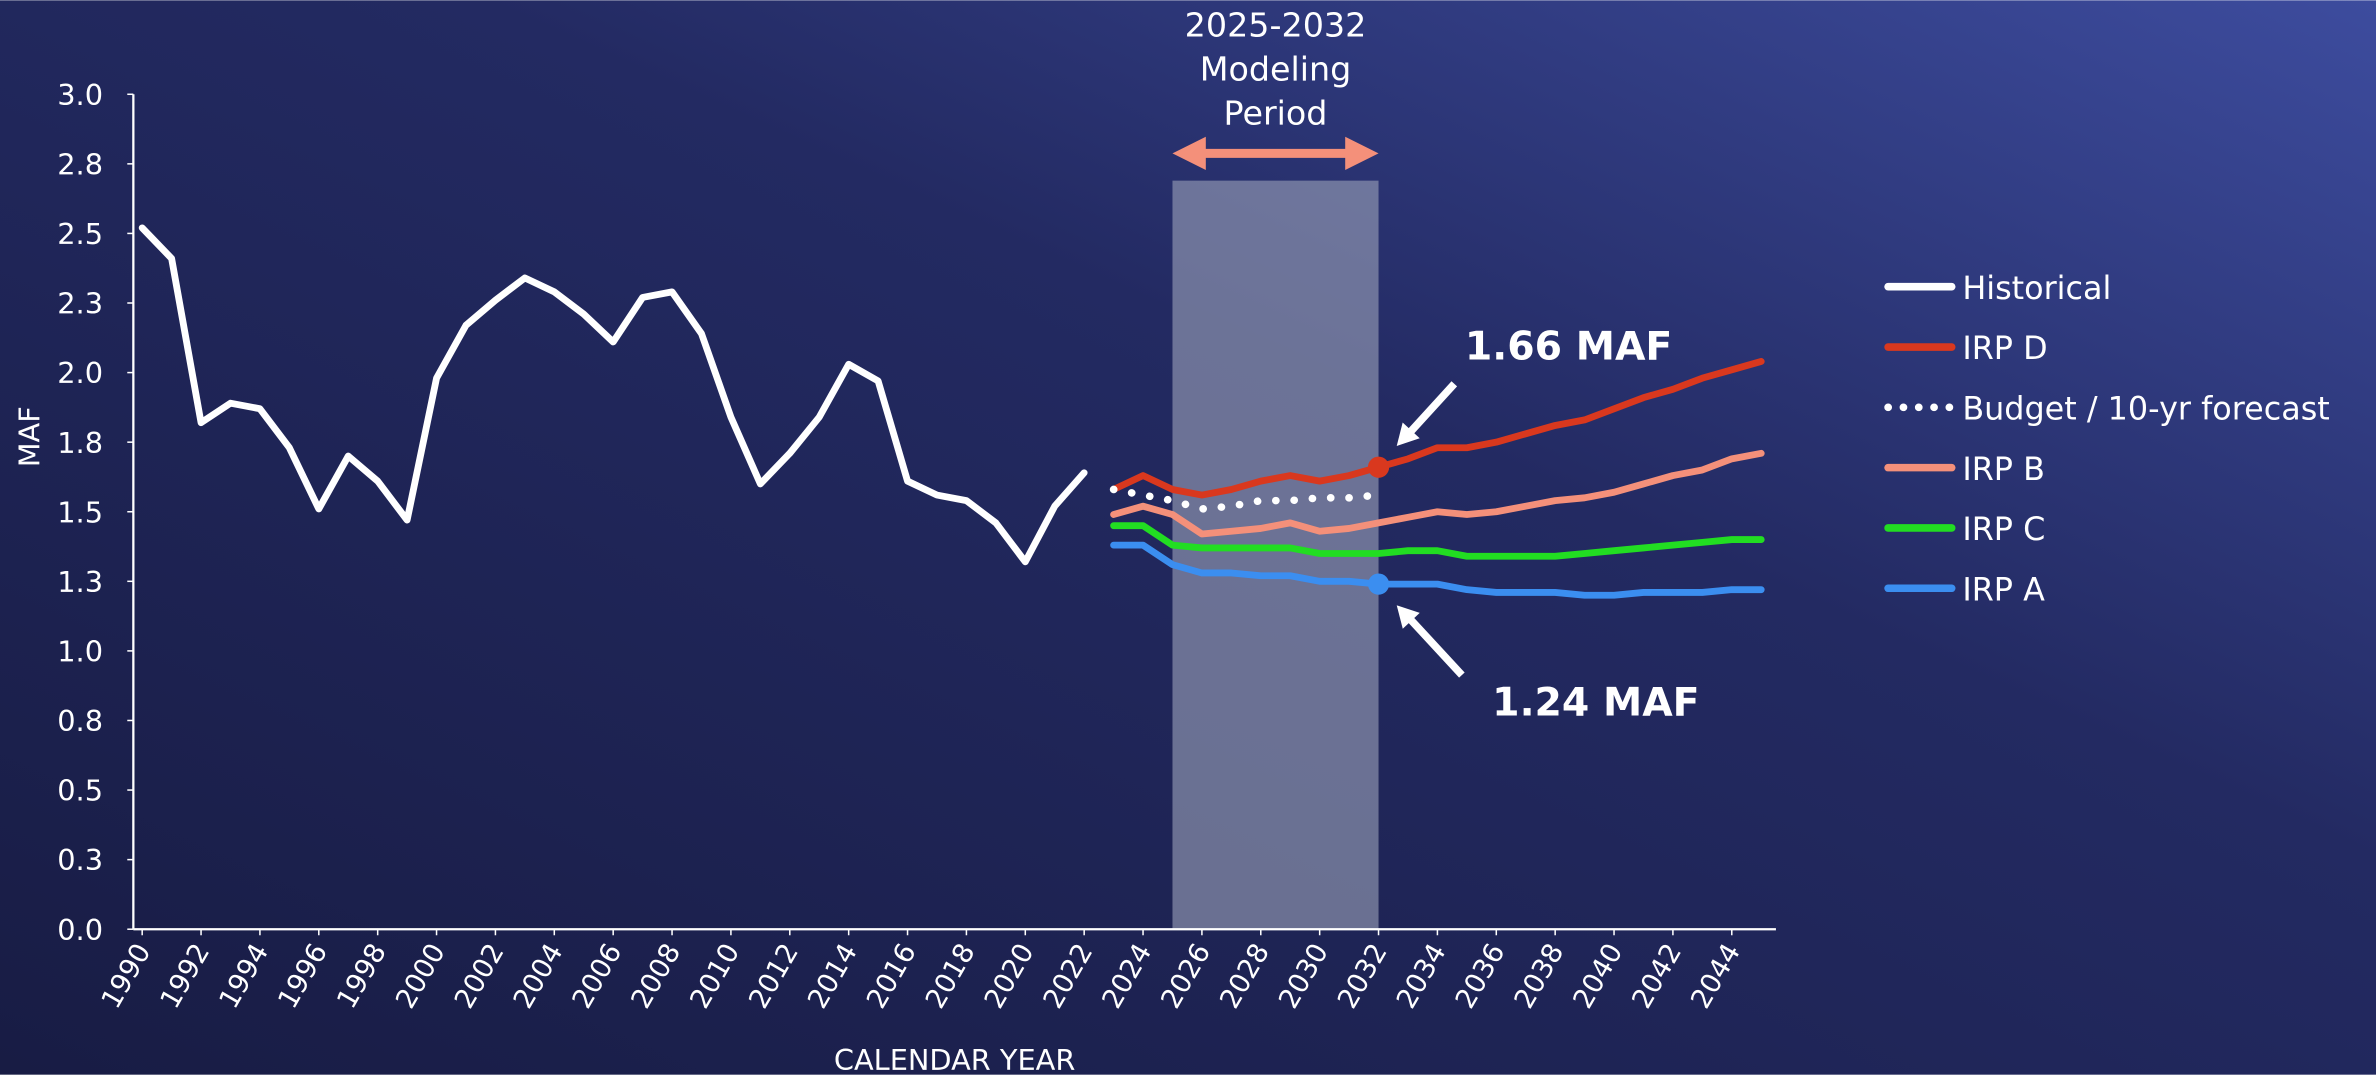 This screenshot has width=2376, height=1075. What do you see at coordinates (2145, 408) in the screenshot?
I see `legend-label: Budget / 10-yr forecast` at bounding box center [2145, 408].